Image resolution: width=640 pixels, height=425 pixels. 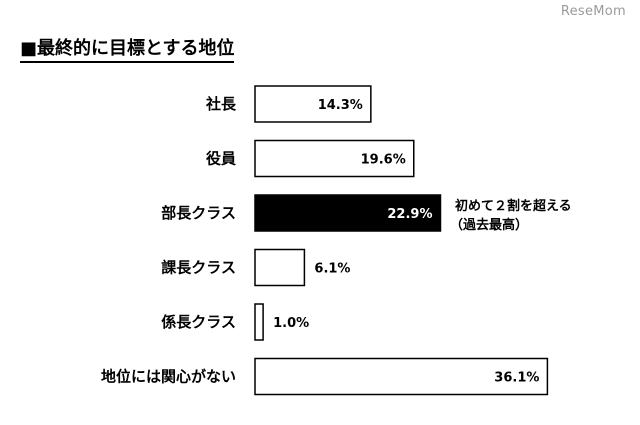 I want to click on category-label-3: 部長クラス, so click(x=198, y=213).